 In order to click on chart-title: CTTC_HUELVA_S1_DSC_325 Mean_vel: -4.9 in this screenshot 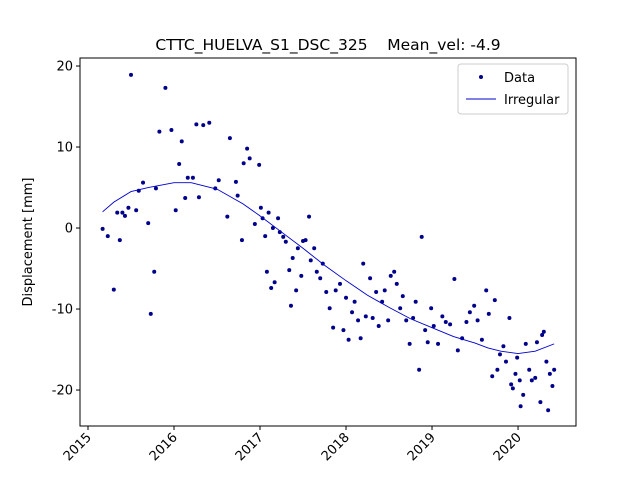, I will do `click(327, 45)`.